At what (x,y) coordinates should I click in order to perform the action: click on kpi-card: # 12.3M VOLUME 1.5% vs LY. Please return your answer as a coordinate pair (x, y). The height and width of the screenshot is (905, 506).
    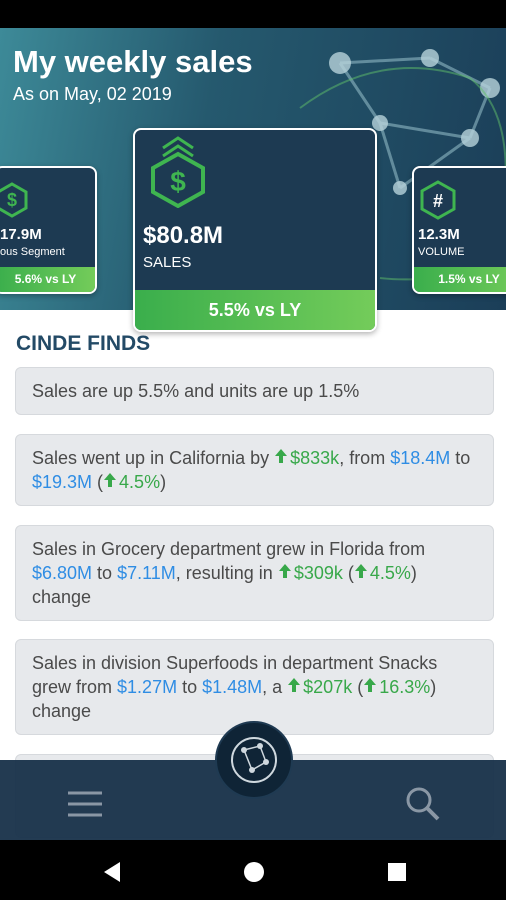
    Looking at the image, I should click on (459, 230).